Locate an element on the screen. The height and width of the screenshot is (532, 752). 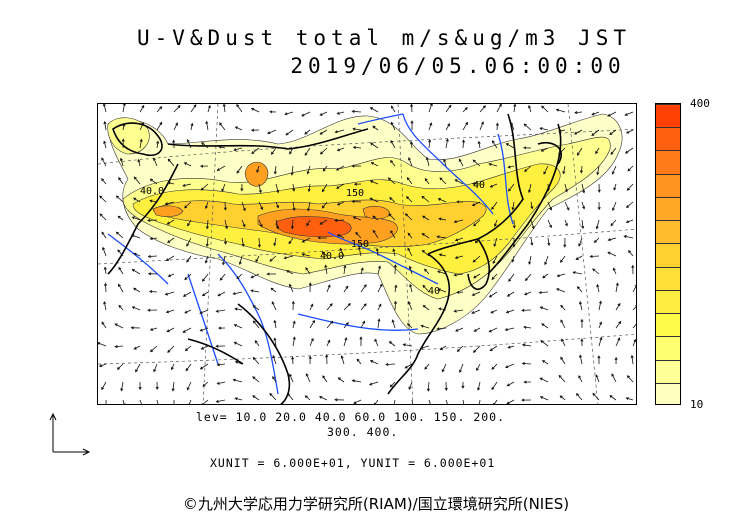
contour-label: 40 is located at coordinates (479, 185).